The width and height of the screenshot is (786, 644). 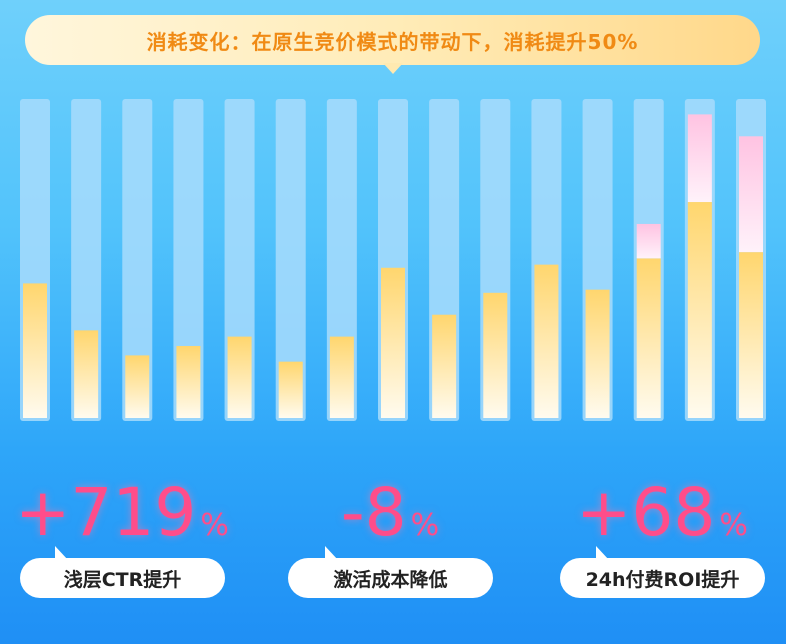 What do you see at coordinates (61, 553) in the screenshot?
I see `stat-ctr-pill-tail` at bounding box center [61, 553].